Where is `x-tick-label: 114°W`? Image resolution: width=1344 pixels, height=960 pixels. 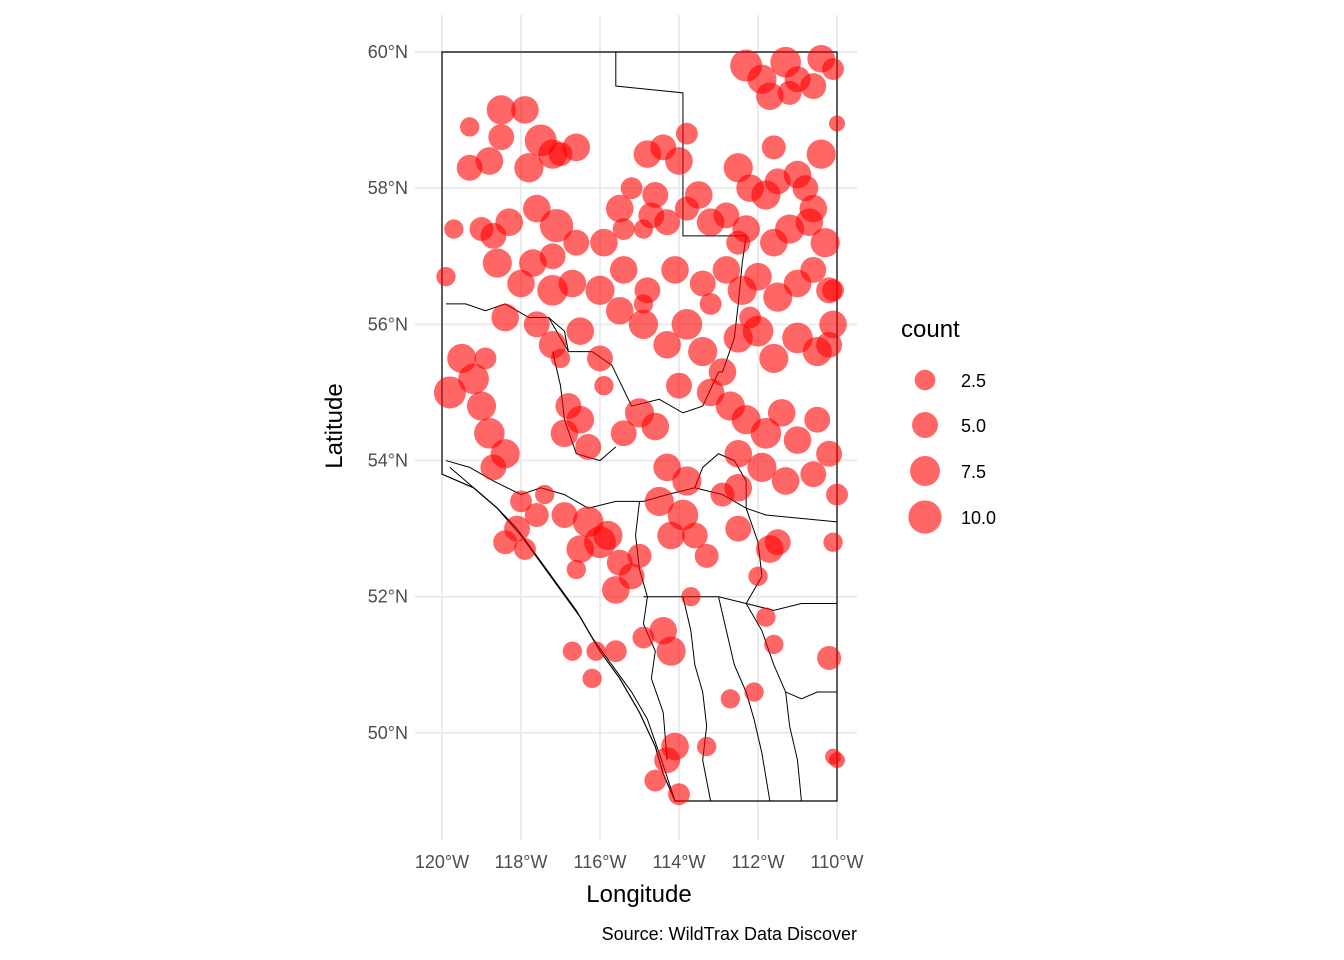
x-tick-label: 114°W is located at coordinates (679, 862).